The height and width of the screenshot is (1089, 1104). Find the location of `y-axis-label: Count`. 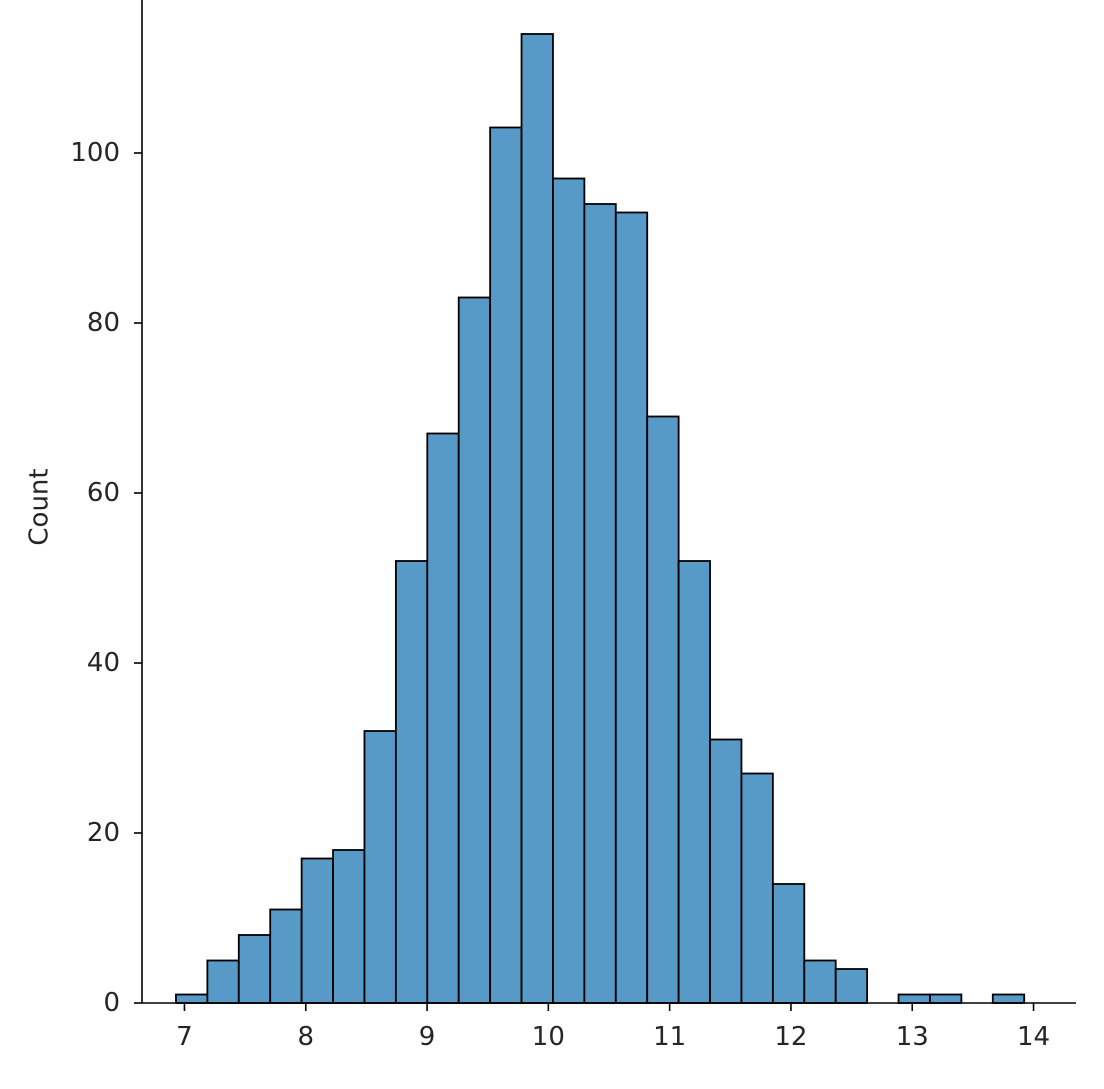

y-axis-label: Count is located at coordinates (40, 506).